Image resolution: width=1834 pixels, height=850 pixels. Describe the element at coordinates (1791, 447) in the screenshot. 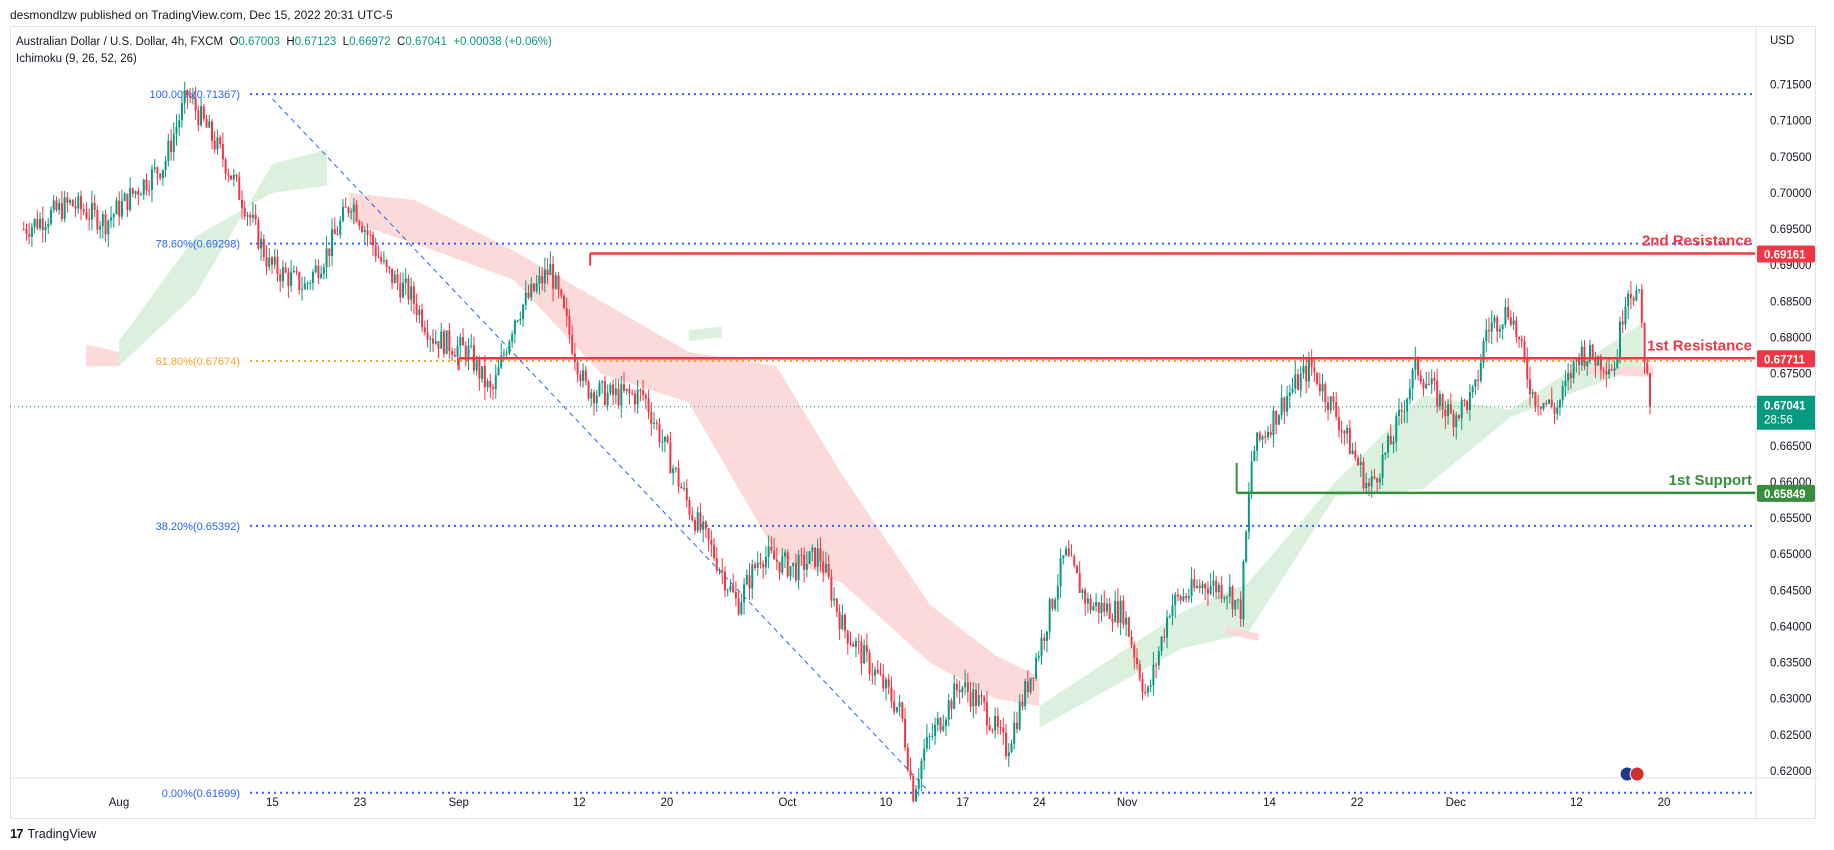

I see `price-tick-label: 0.66500` at that location.